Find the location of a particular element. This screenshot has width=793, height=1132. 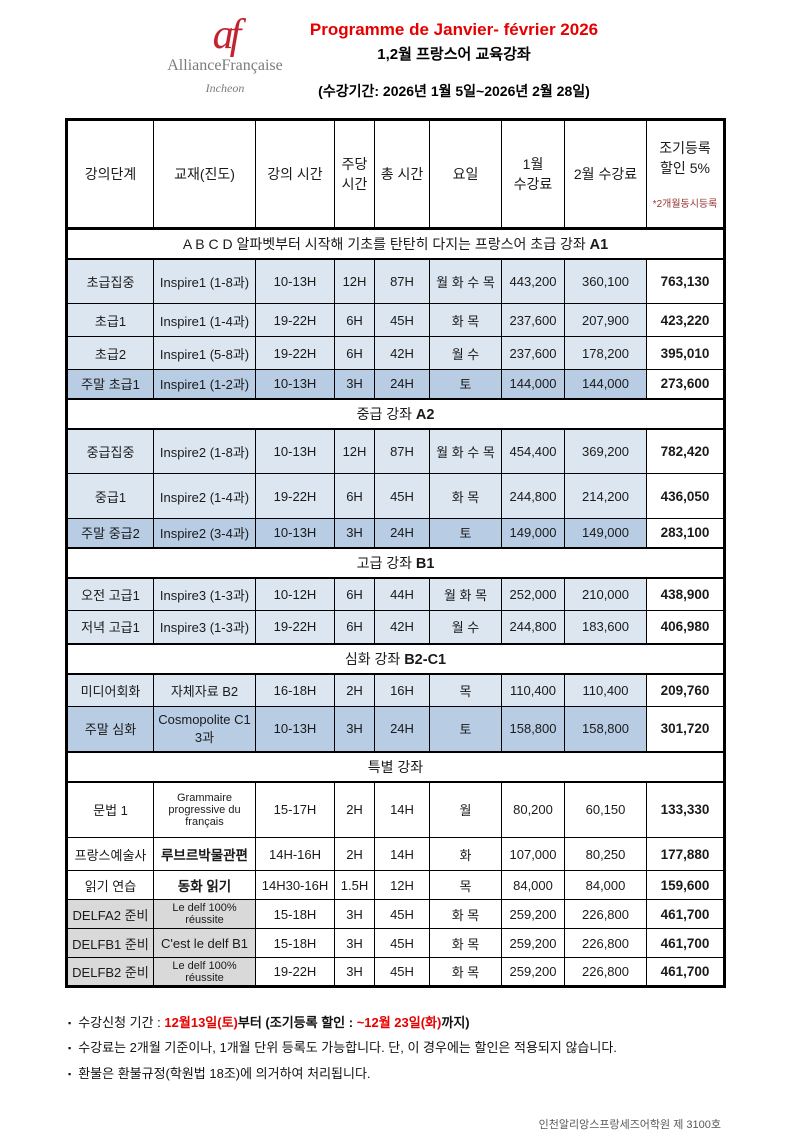

jan-fee: 244,800 is located at coordinates (533, 496).